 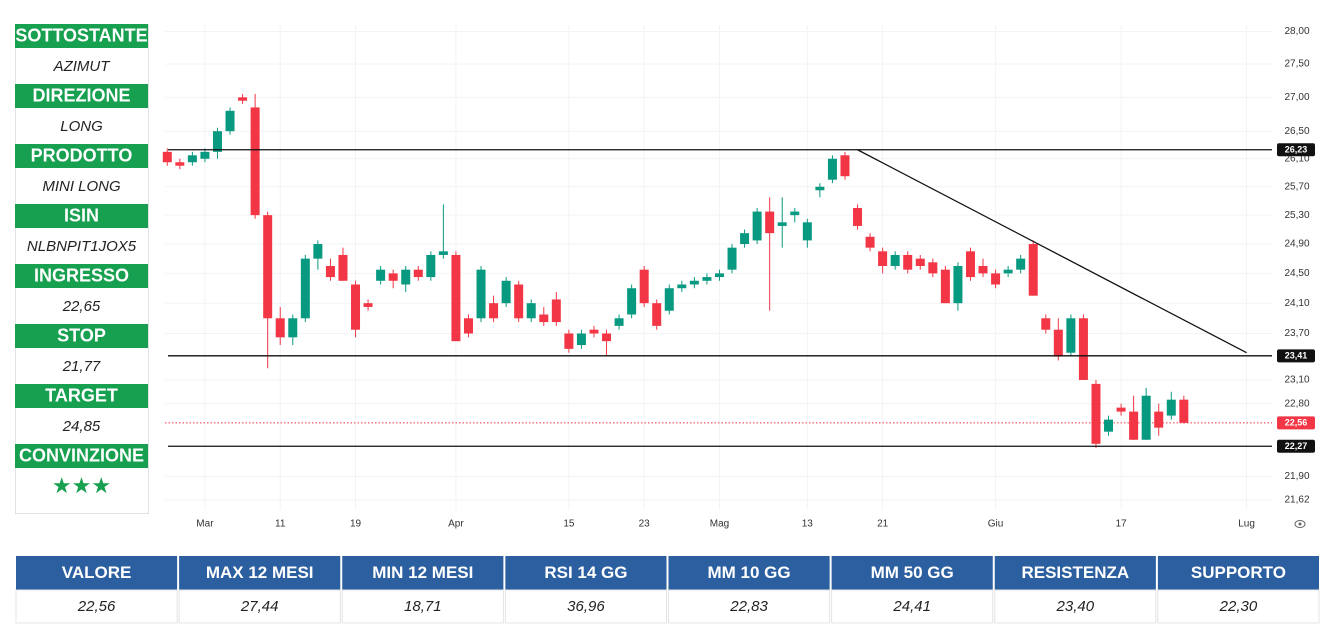 I want to click on table-header: RESISTENZA, so click(x=1075, y=572).